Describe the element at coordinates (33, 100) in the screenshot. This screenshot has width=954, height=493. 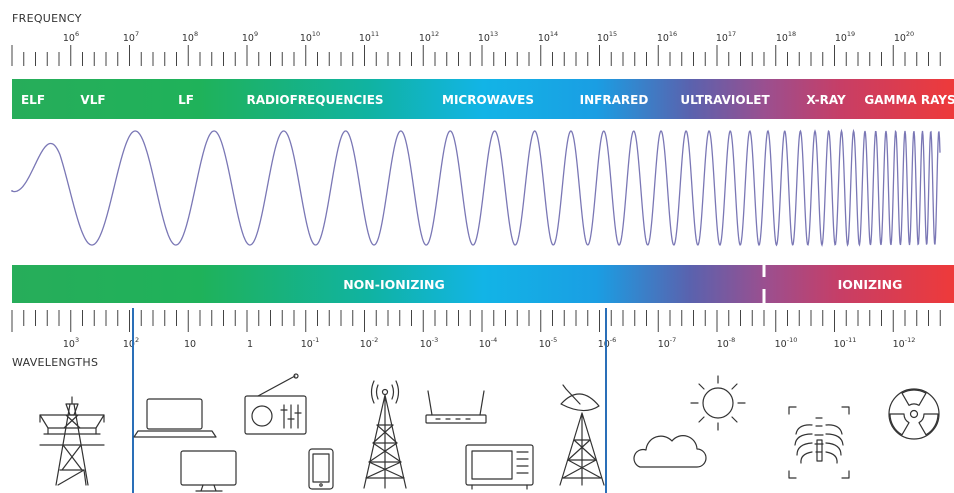
I see `band-label: ELF` at that location.